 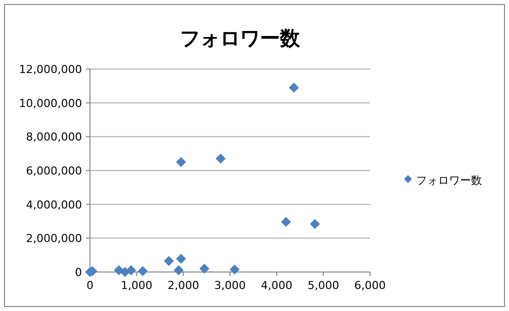 What do you see at coordinates (50, 103) in the screenshot?
I see `y-tick-label: 10,000,000` at bounding box center [50, 103].